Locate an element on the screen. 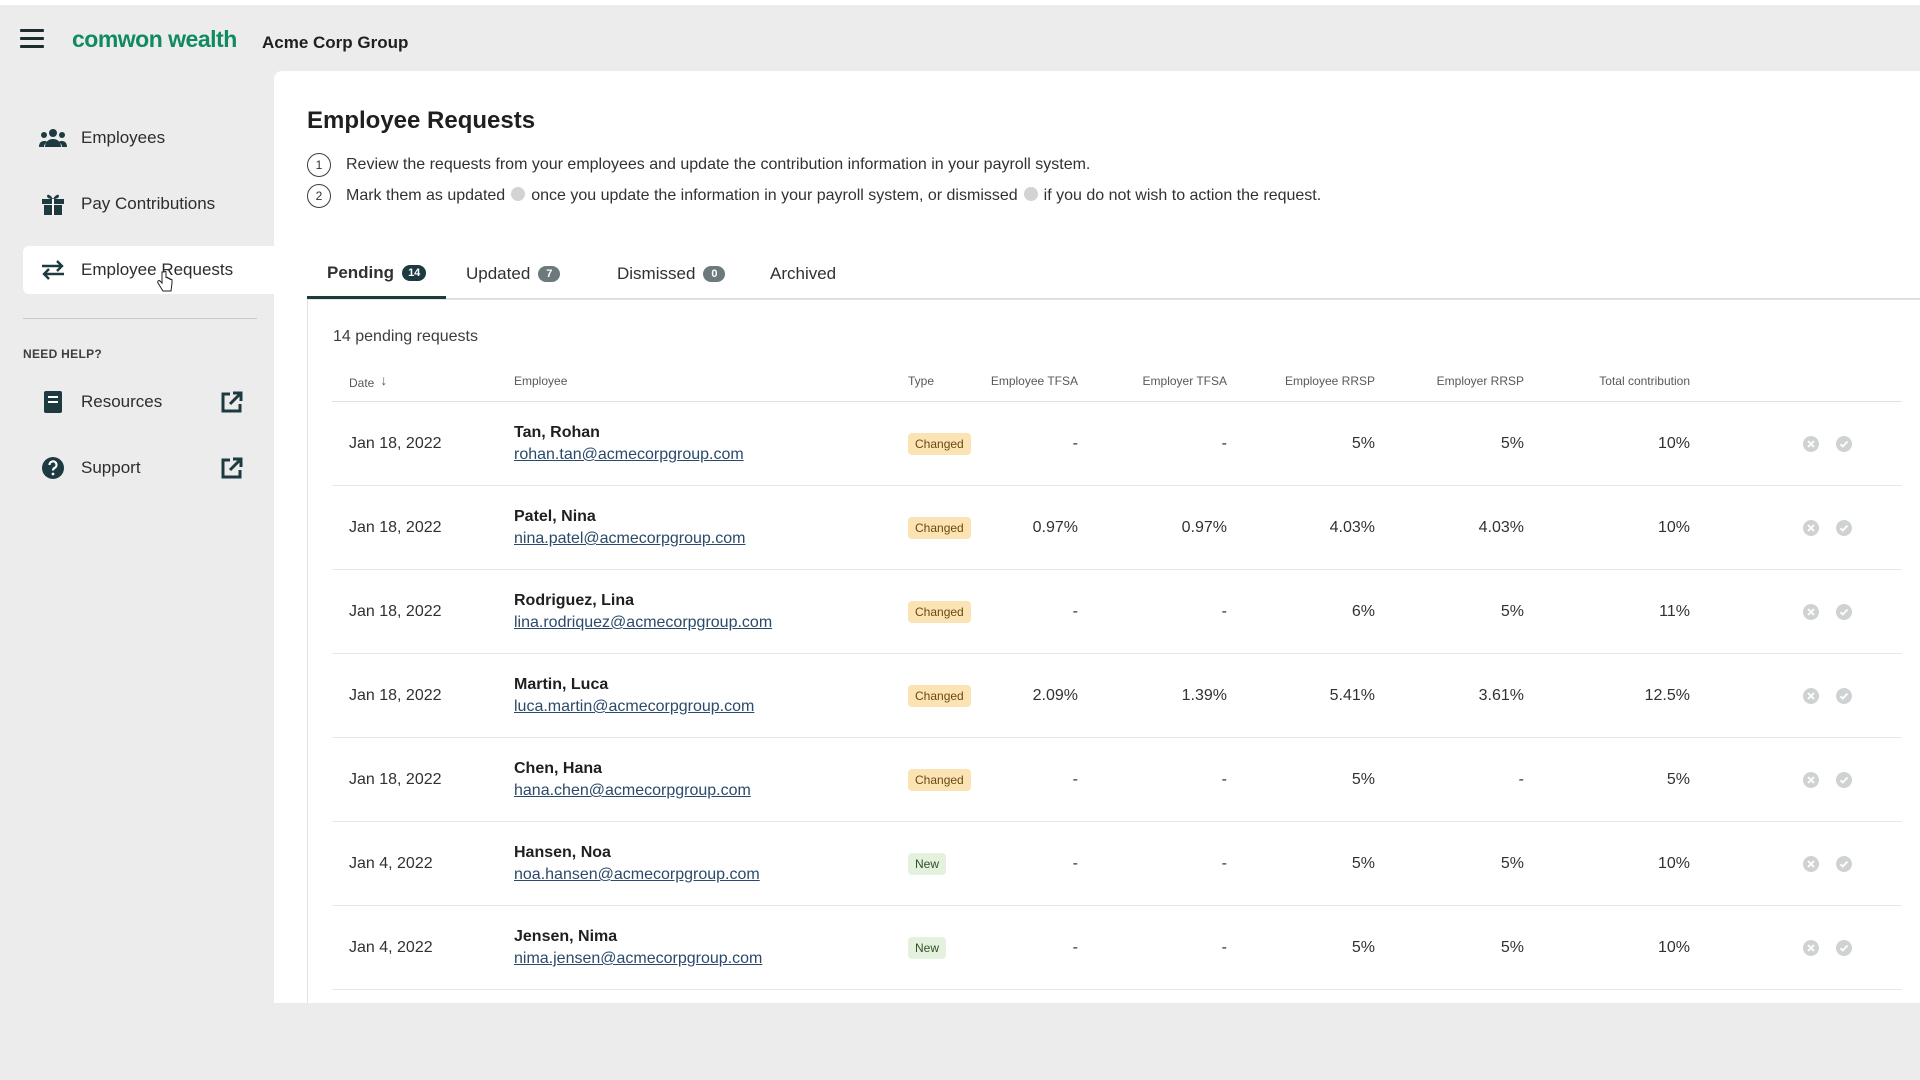 This screenshot has height=1080, width=1920. employee-name: Hansen, Noa is located at coordinates (562, 852).